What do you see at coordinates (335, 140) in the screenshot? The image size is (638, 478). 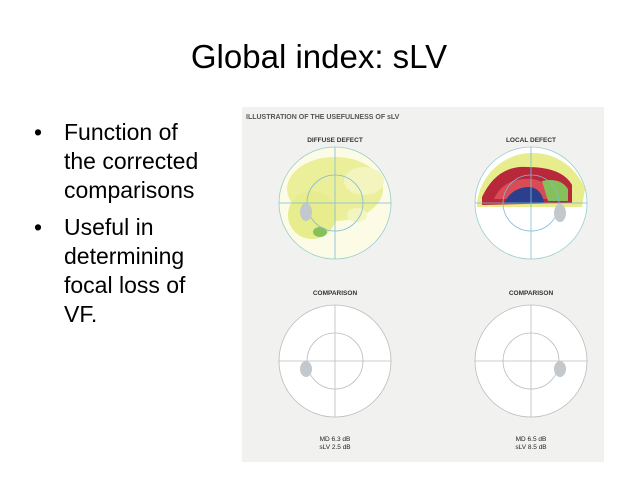 I see `diffuse-label: DIFFUSE DEFECT` at bounding box center [335, 140].